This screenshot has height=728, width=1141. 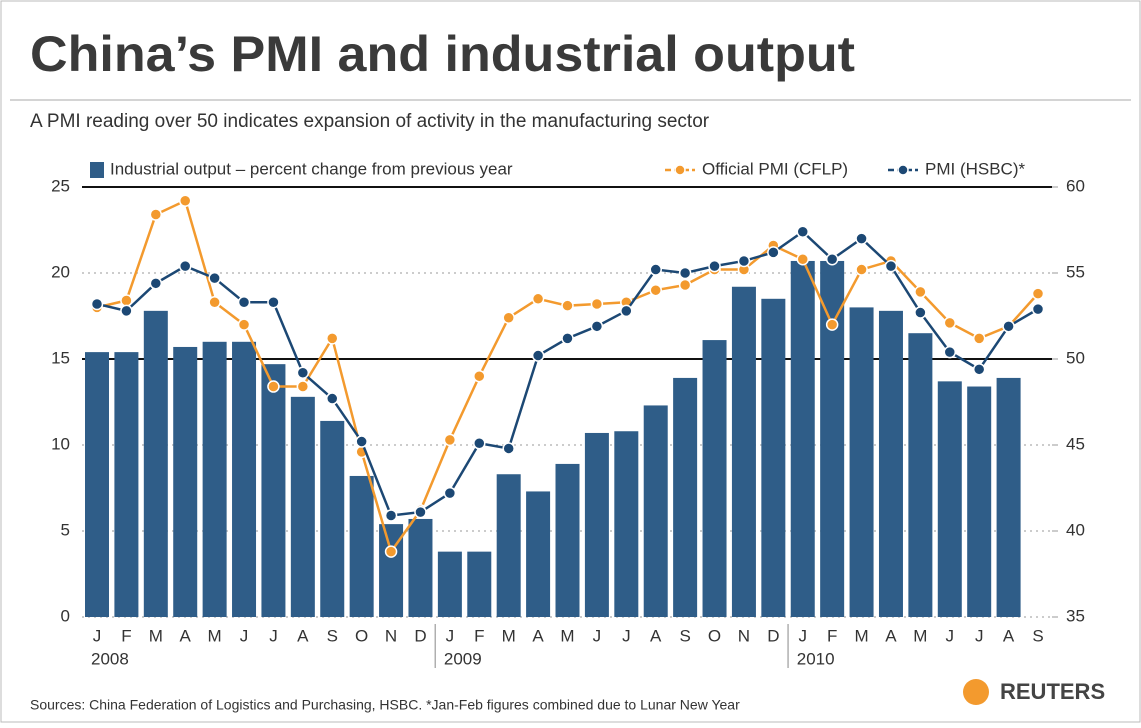 I want to click on brand-logo, so click(x=976, y=692).